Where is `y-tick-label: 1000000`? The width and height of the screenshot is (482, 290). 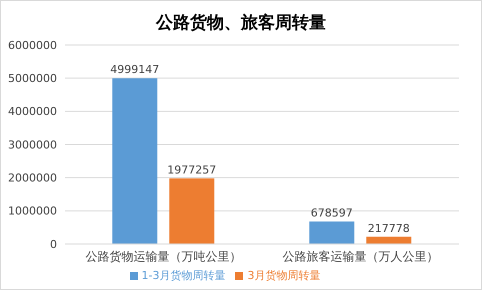 y-tick-label: 1000000 is located at coordinates (32, 211).